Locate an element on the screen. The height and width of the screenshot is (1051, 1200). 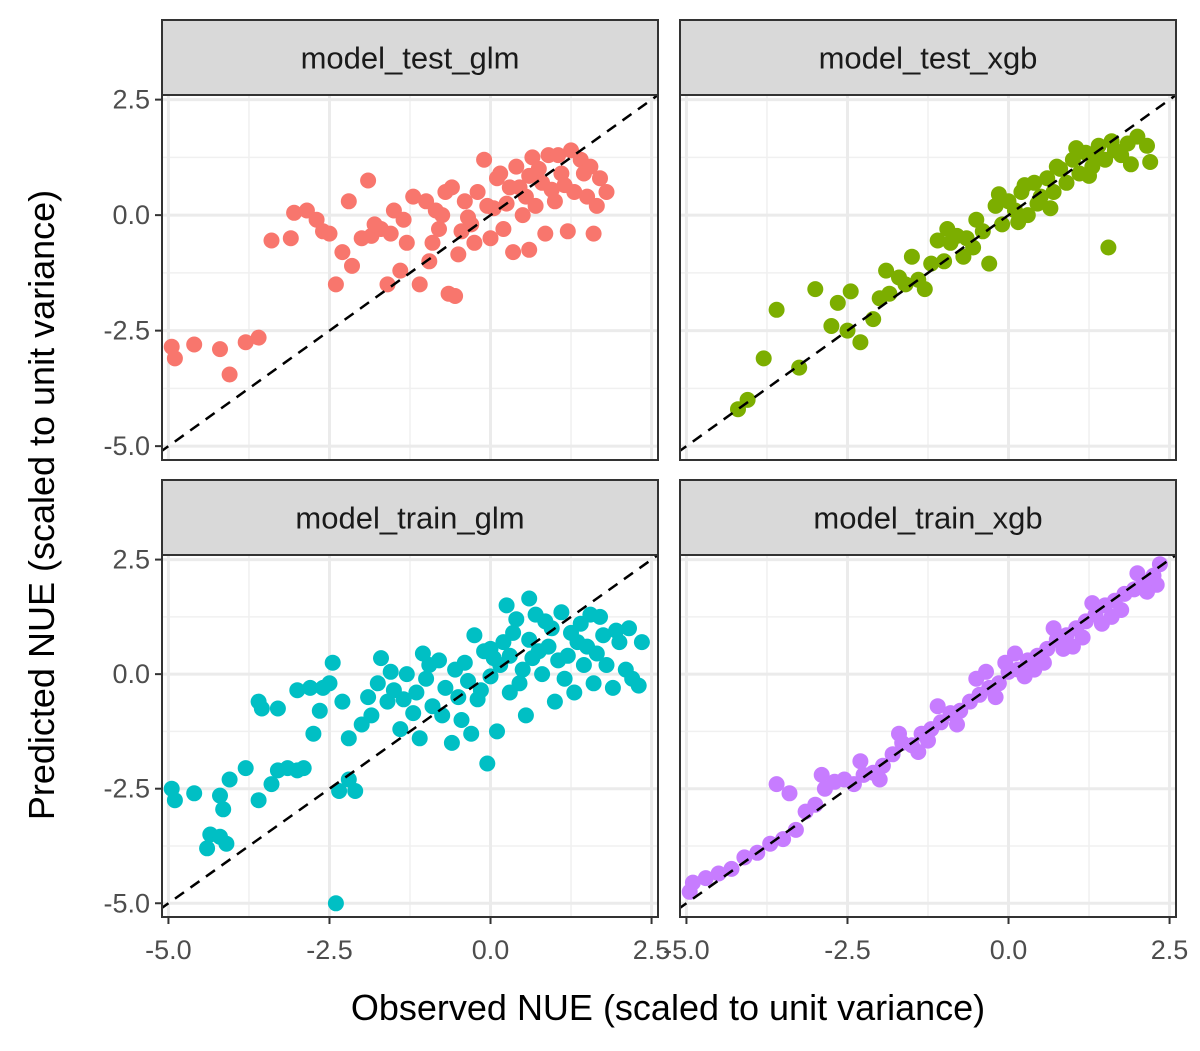
y-axis-title: Predicted NUE (scaled to unit variance) is located at coordinates (41, 505).